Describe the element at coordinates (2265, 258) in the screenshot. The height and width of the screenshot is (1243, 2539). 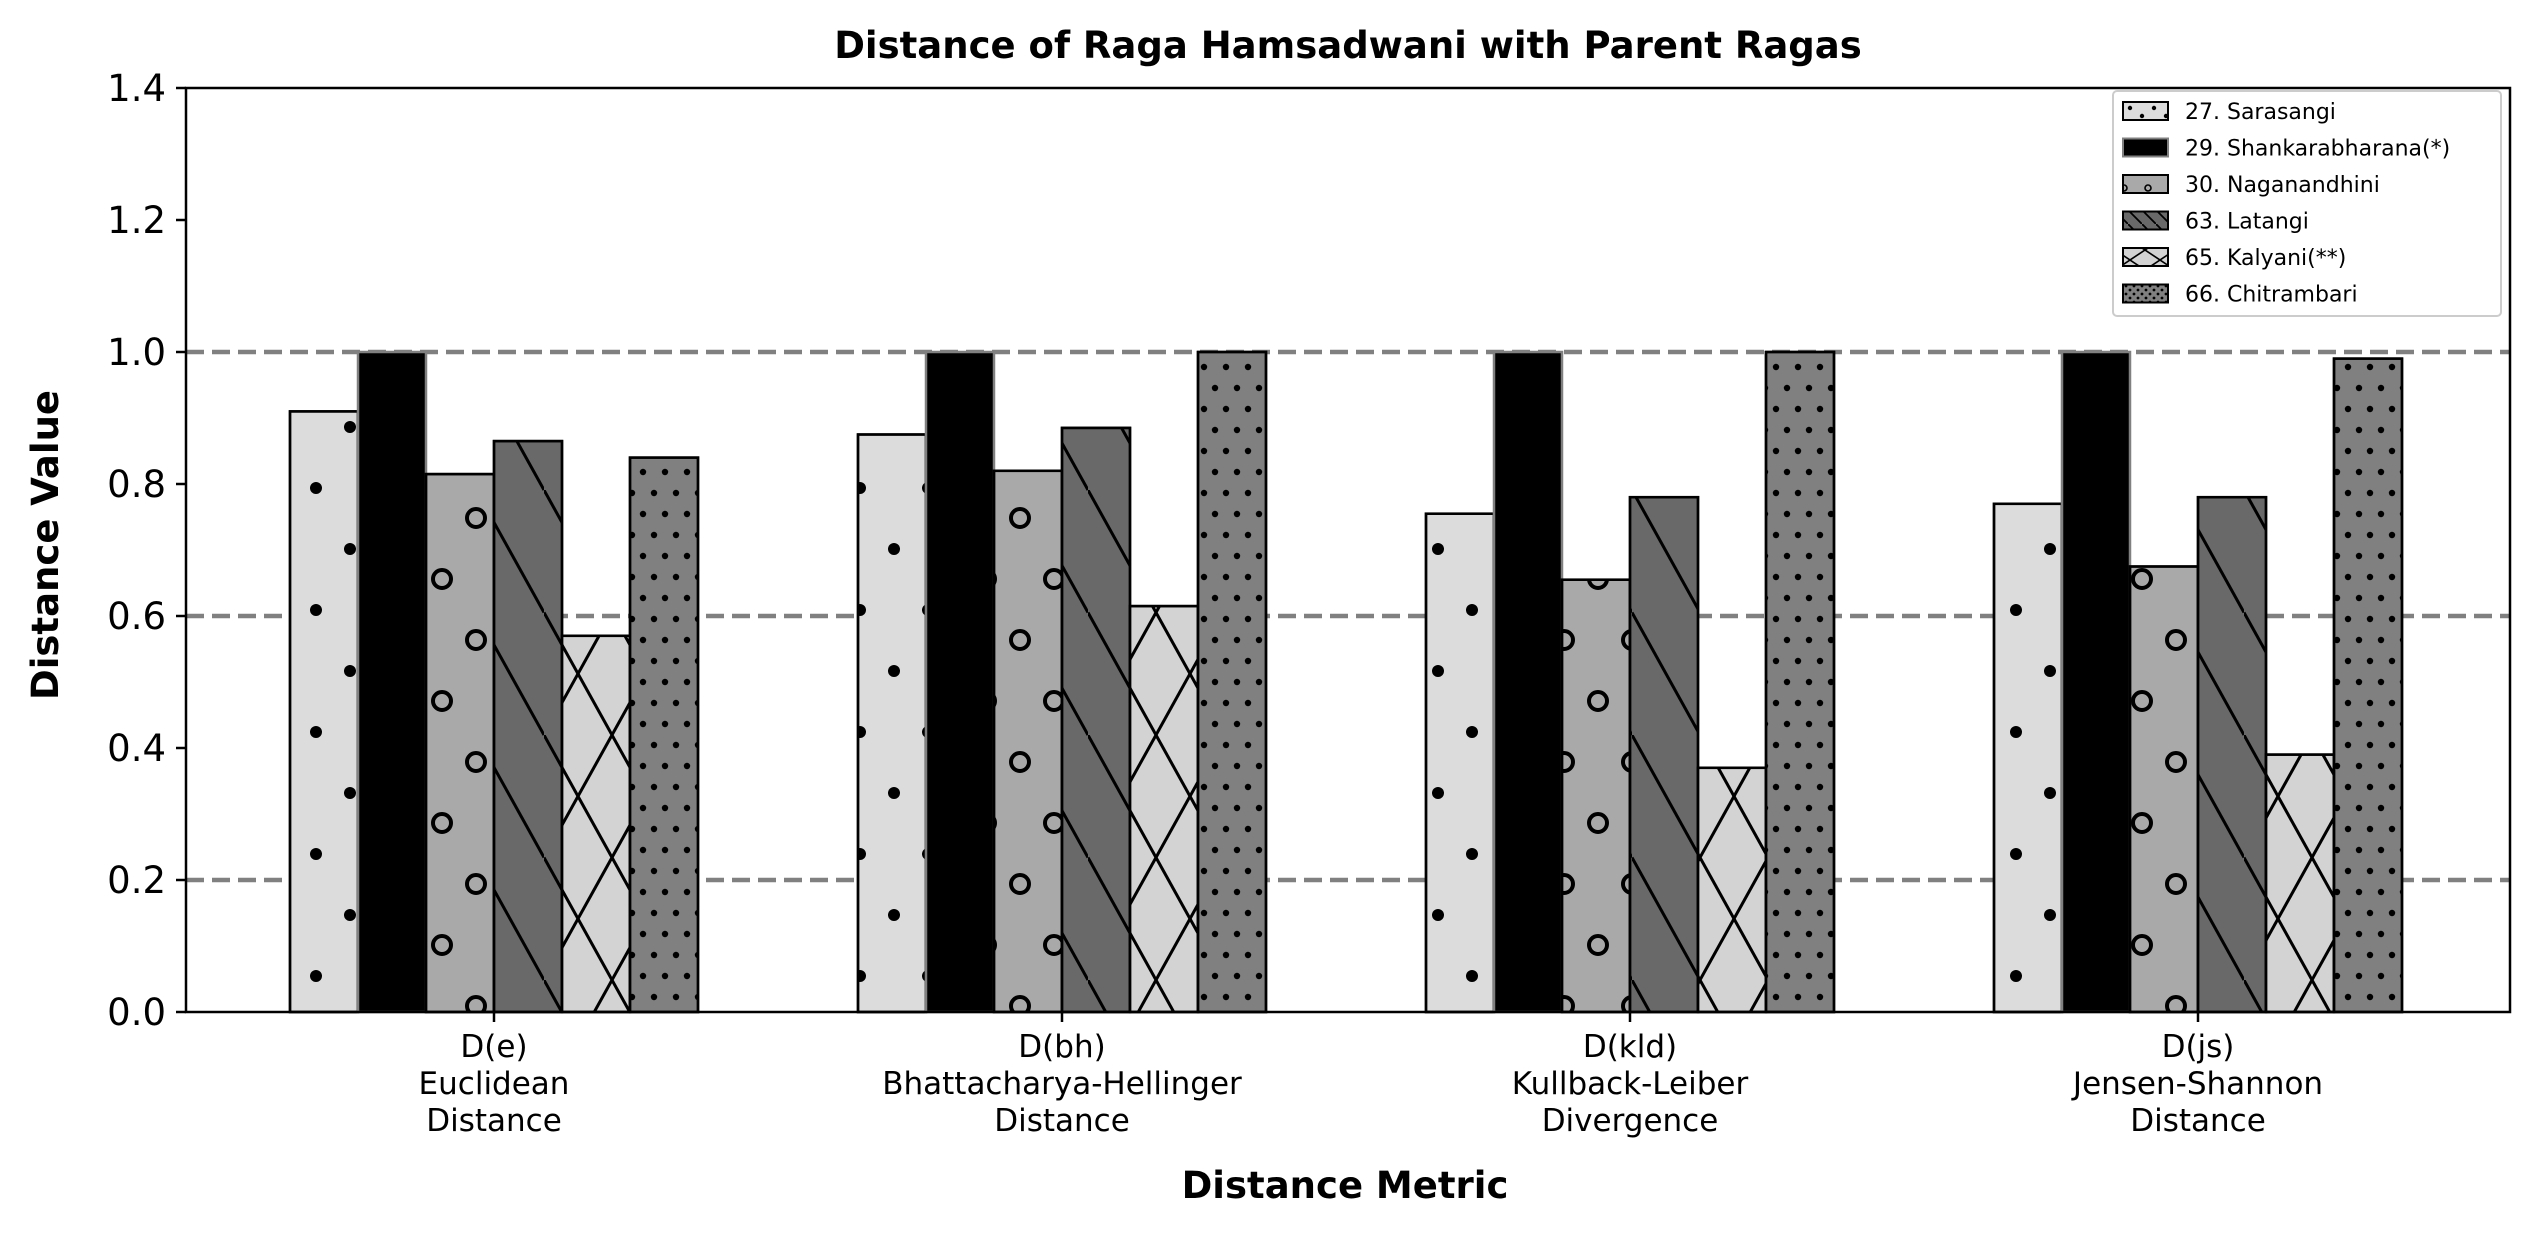
I see `legend-label: 65. Kalyani(**)` at that location.